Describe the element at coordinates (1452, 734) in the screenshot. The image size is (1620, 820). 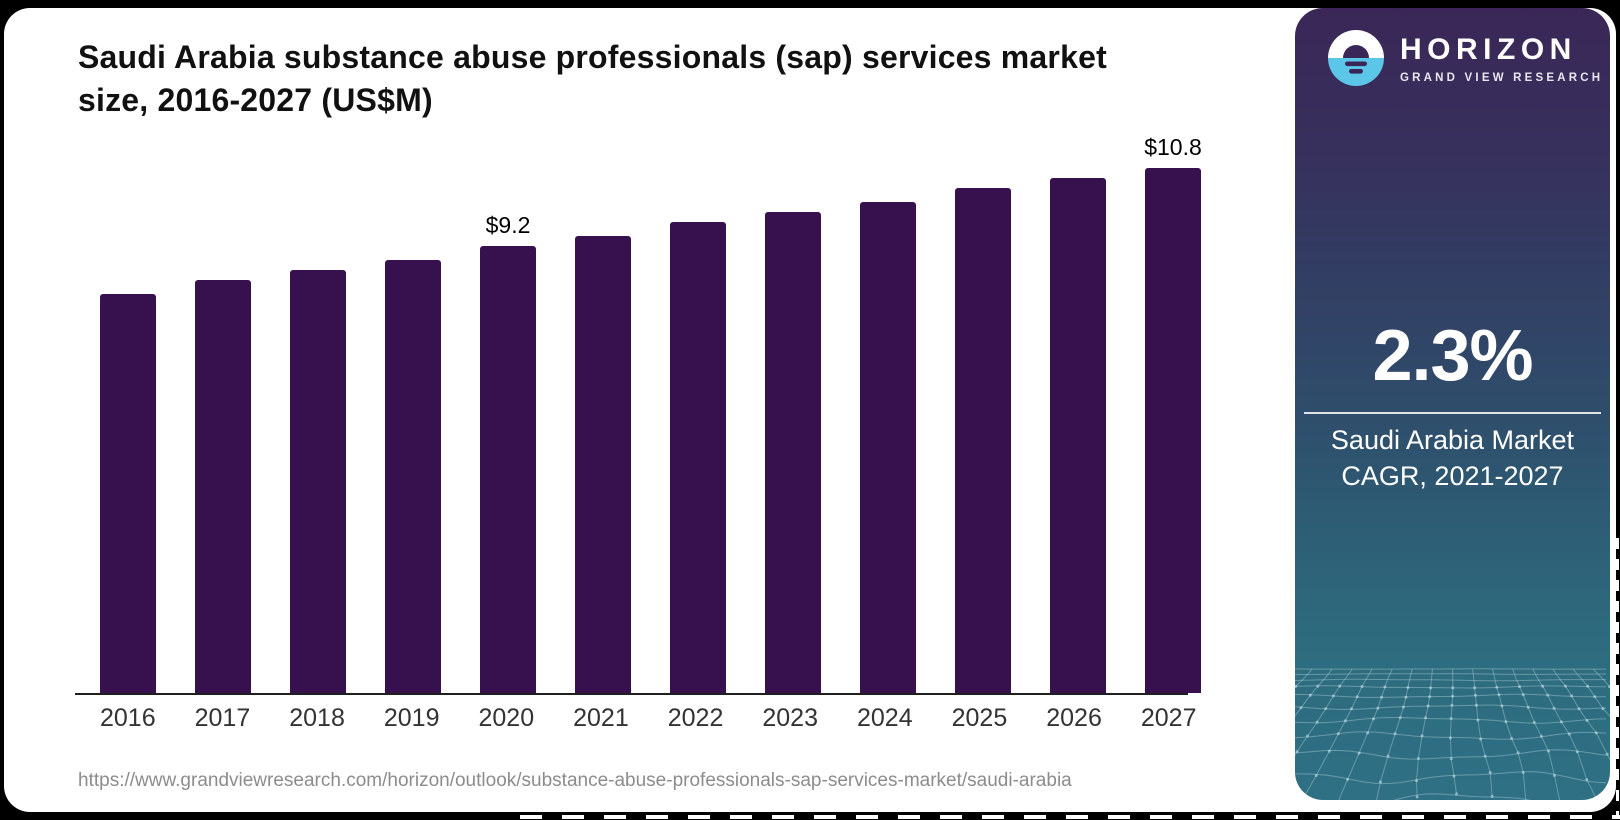
I see `wireframe-mesh-decoration` at that location.